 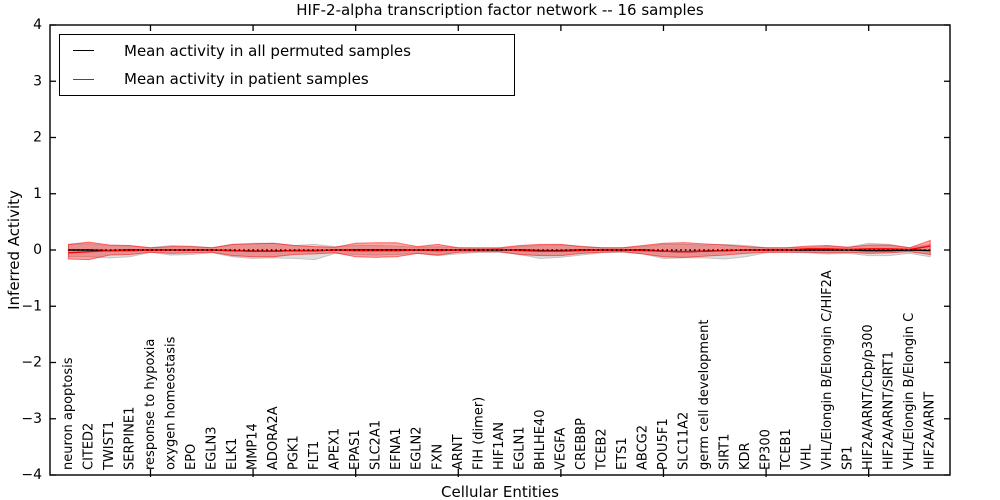 I want to click on x-category-label: TCEB2, so click(x=601, y=449).